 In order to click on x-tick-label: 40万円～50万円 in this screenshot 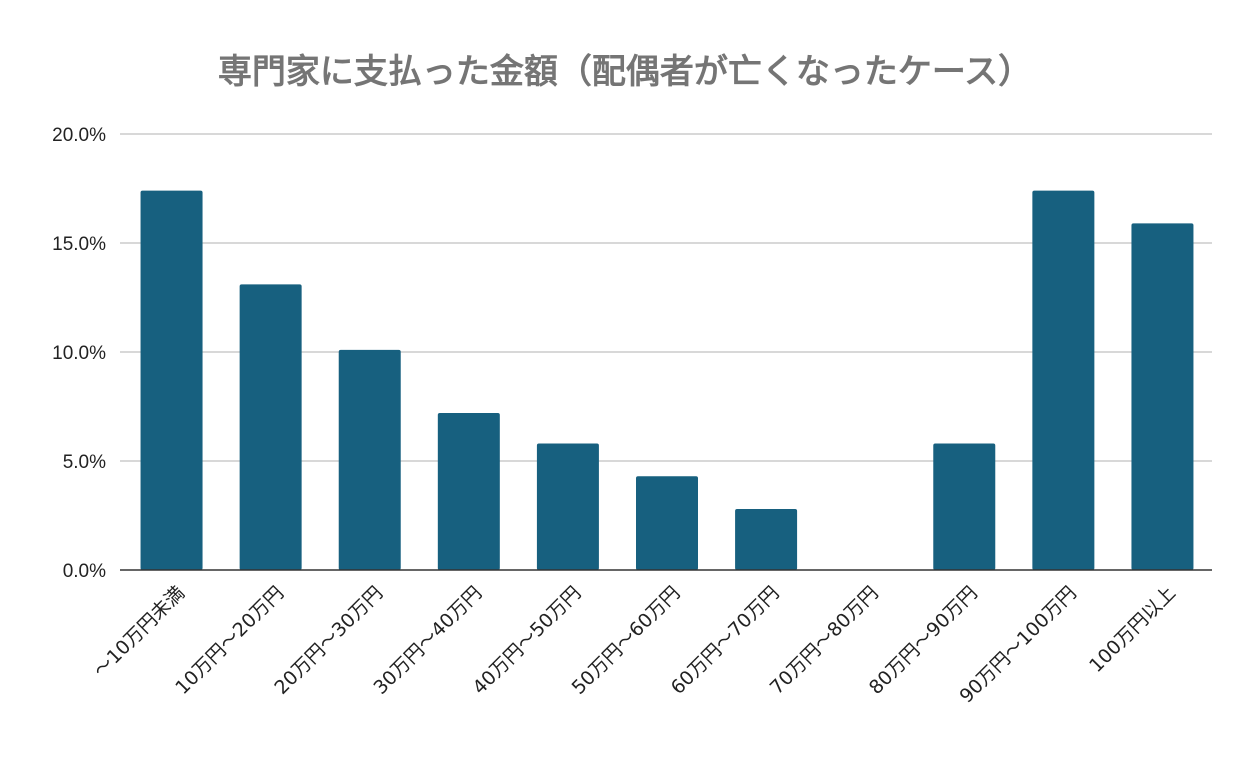, I will do `click(527, 640)`.